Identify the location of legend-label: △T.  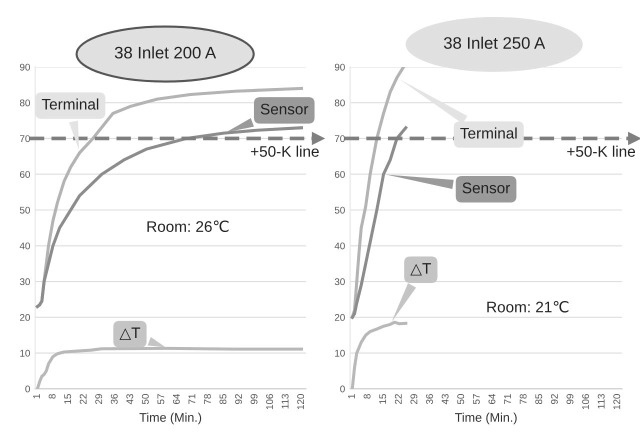
(129, 334).